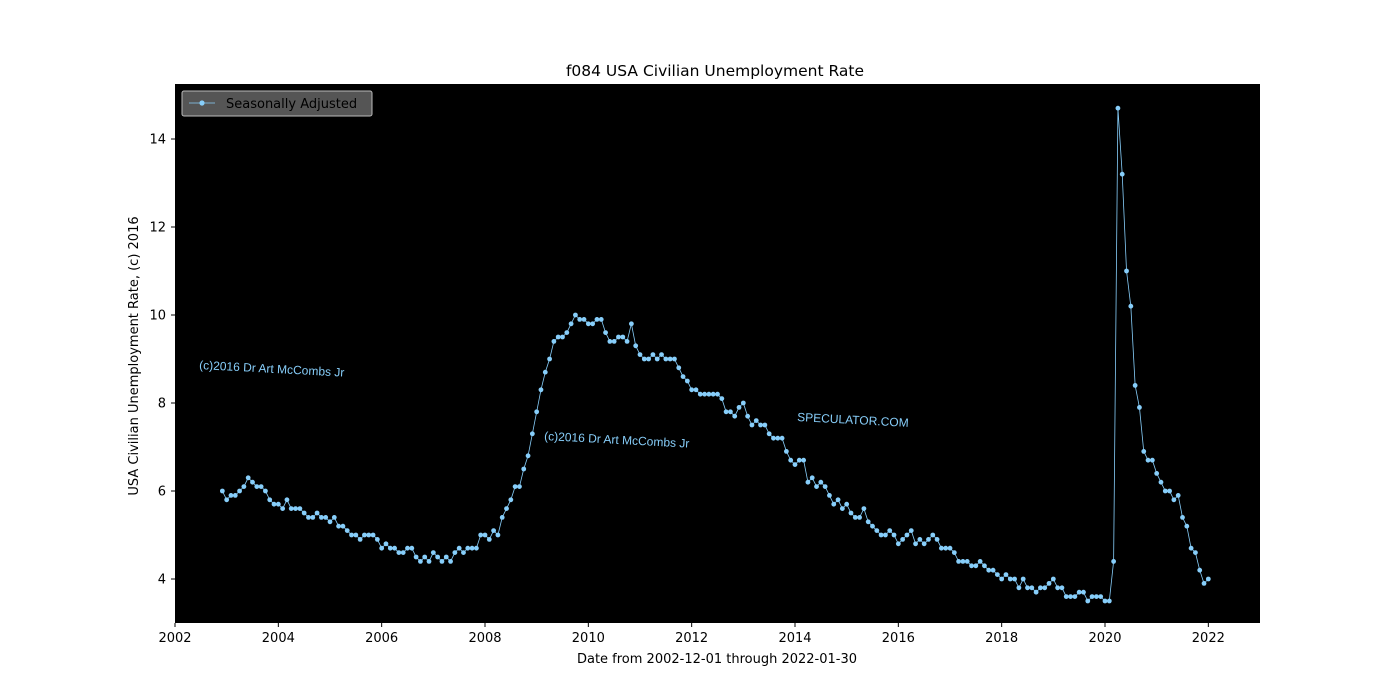 This screenshot has width=1400, height=700. I want to click on legend-swatch-marker, so click(202, 103).